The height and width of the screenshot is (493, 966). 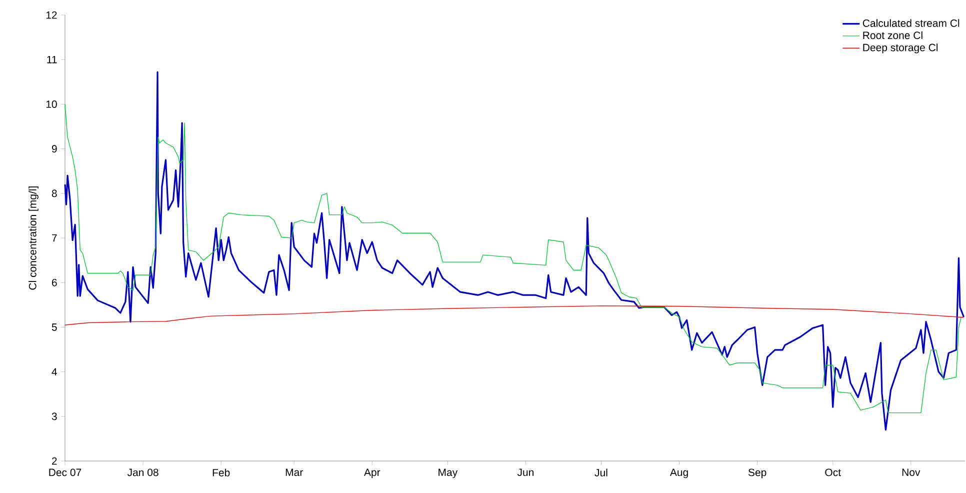 What do you see at coordinates (911, 23) in the screenshot?
I see `legend-label: Calculated stream Cl` at bounding box center [911, 23].